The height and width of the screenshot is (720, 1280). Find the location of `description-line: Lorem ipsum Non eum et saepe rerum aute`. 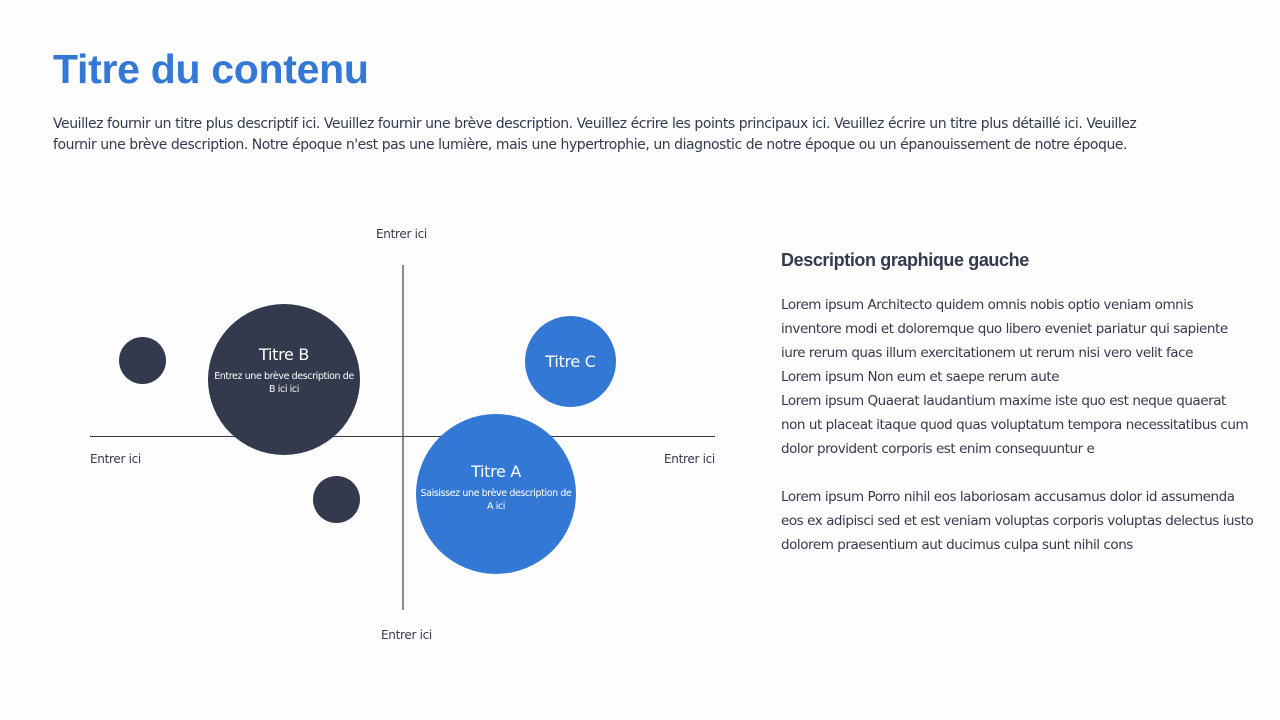

description-line: Lorem ipsum Non eum et saepe rerum aute is located at coordinates (920, 377).